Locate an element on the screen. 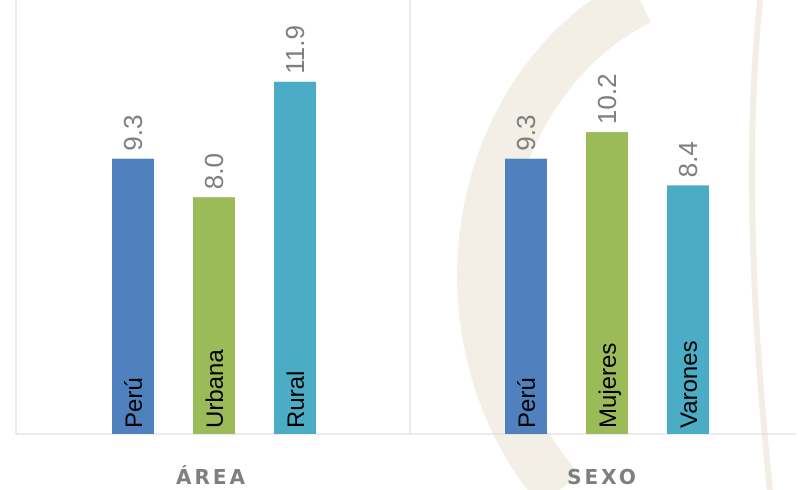  value-label: 8.0 is located at coordinates (214, 171).